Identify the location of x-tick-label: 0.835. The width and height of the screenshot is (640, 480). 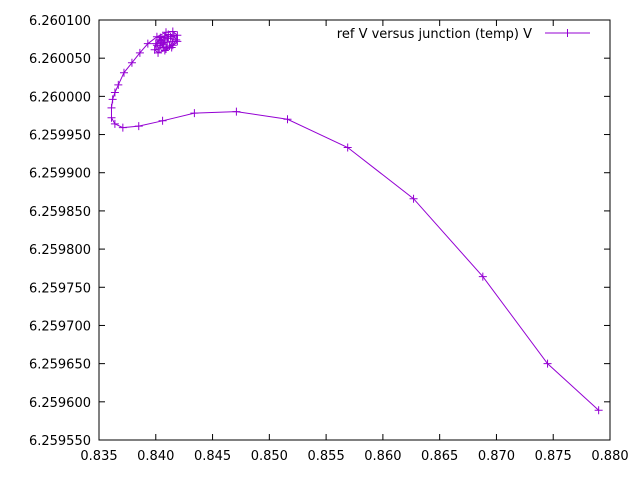
(98, 456).